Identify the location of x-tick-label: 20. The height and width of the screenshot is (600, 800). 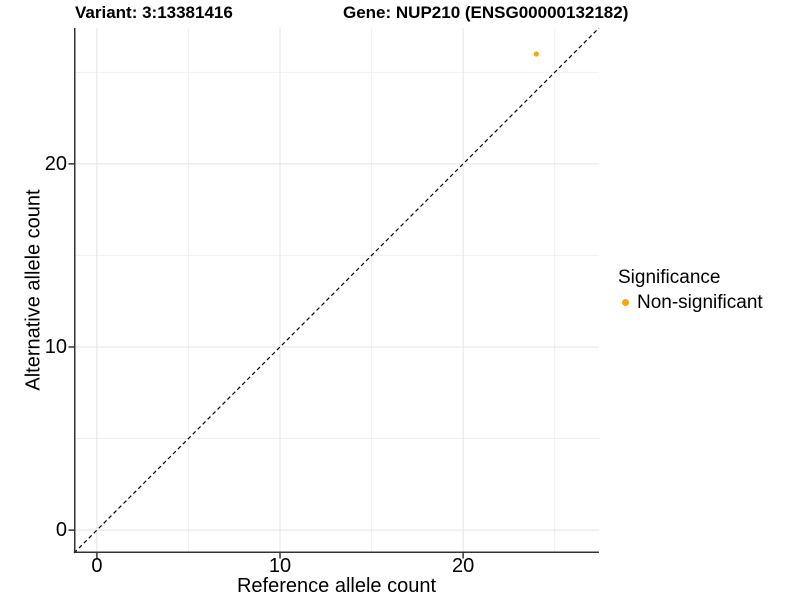
(463, 566).